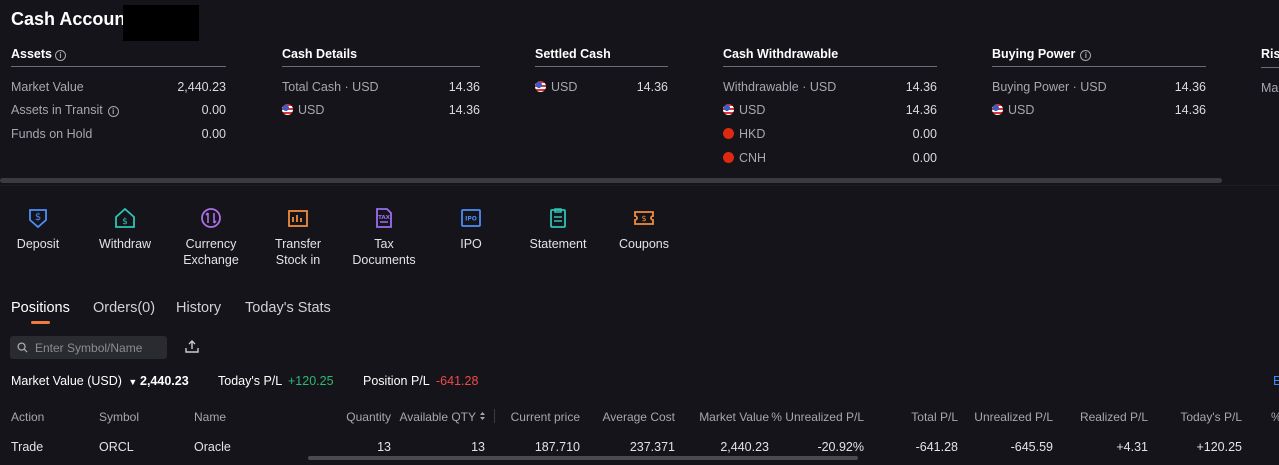 Image resolution: width=1279 pixels, height=465 pixels. What do you see at coordinates (1276, 381) in the screenshot?
I see `edit-link: E` at bounding box center [1276, 381].